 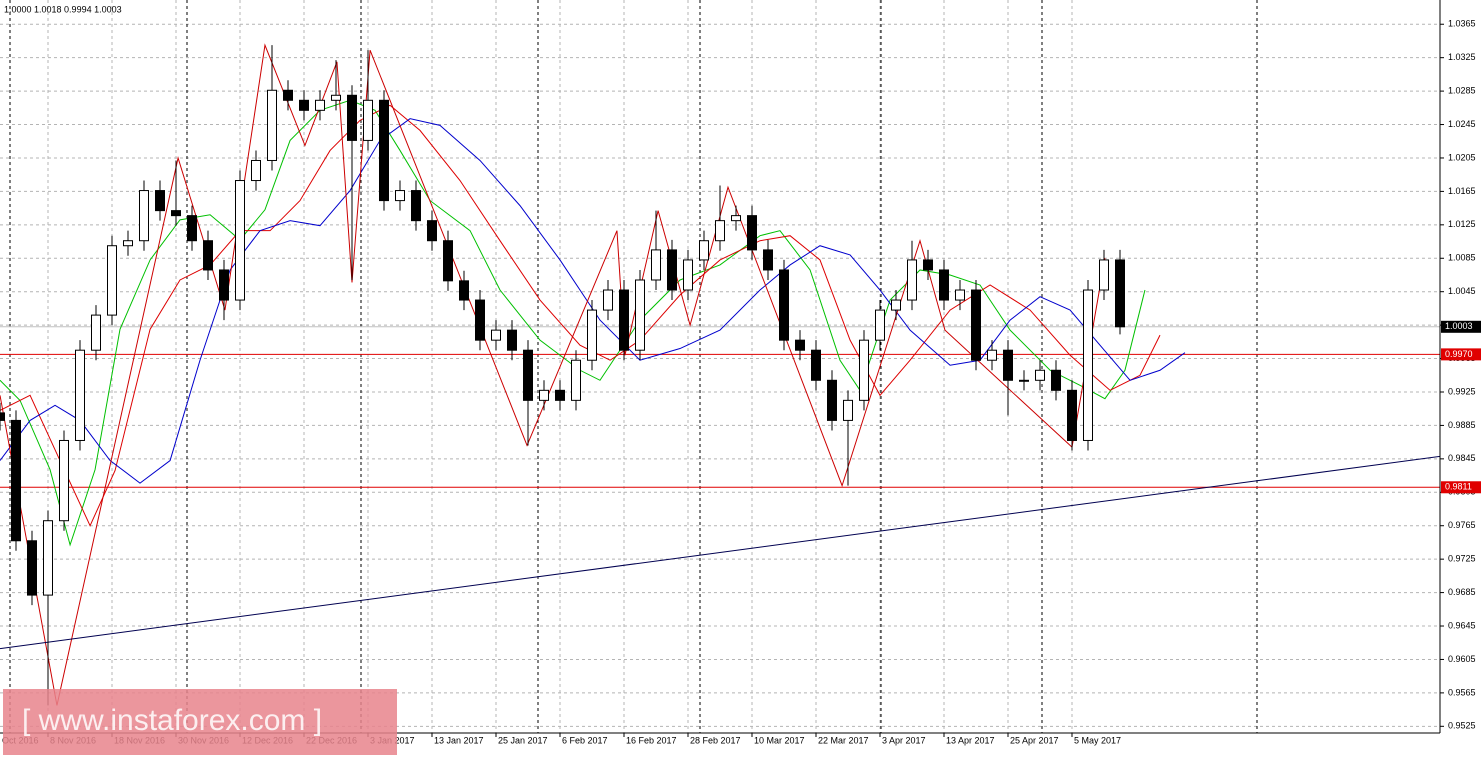 What do you see at coordinates (1462, 692) in the screenshot?
I see `y-tick-label: 0.9565` at bounding box center [1462, 692].